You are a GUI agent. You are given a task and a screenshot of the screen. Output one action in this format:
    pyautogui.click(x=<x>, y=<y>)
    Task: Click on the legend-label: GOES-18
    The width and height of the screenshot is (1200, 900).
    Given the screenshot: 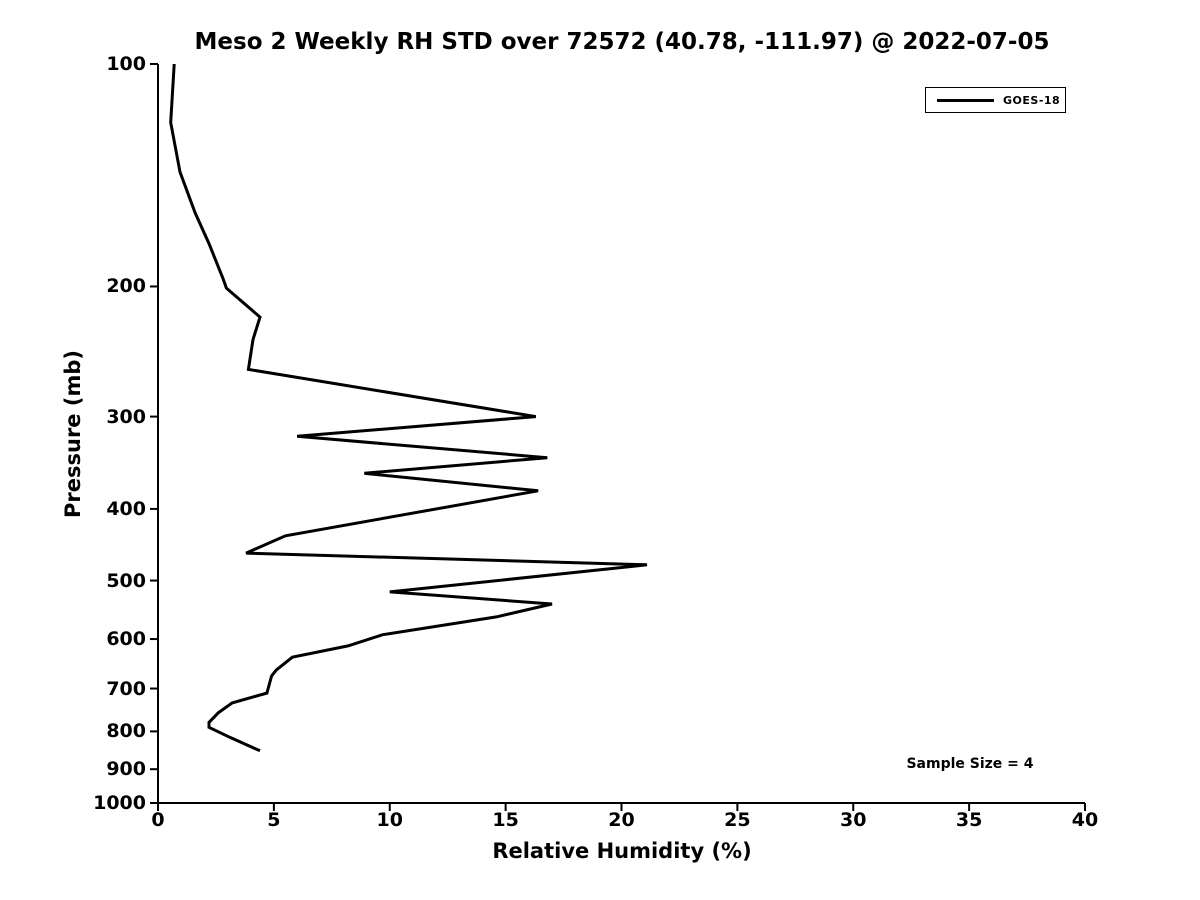 What is the action you would take?
    pyautogui.click(x=1032, y=100)
    